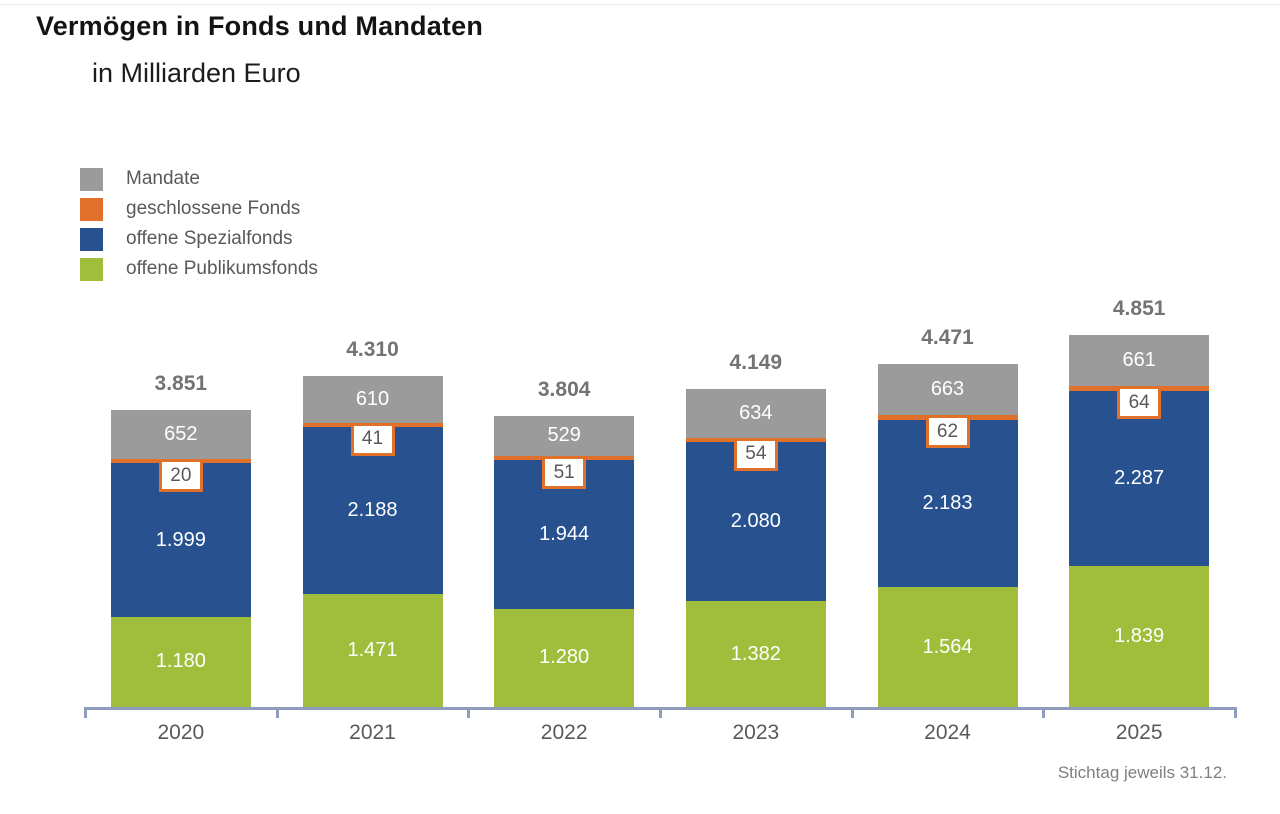 This screenshot has height=814, width=1280. I want to click on top-divider, so click(640, 4).